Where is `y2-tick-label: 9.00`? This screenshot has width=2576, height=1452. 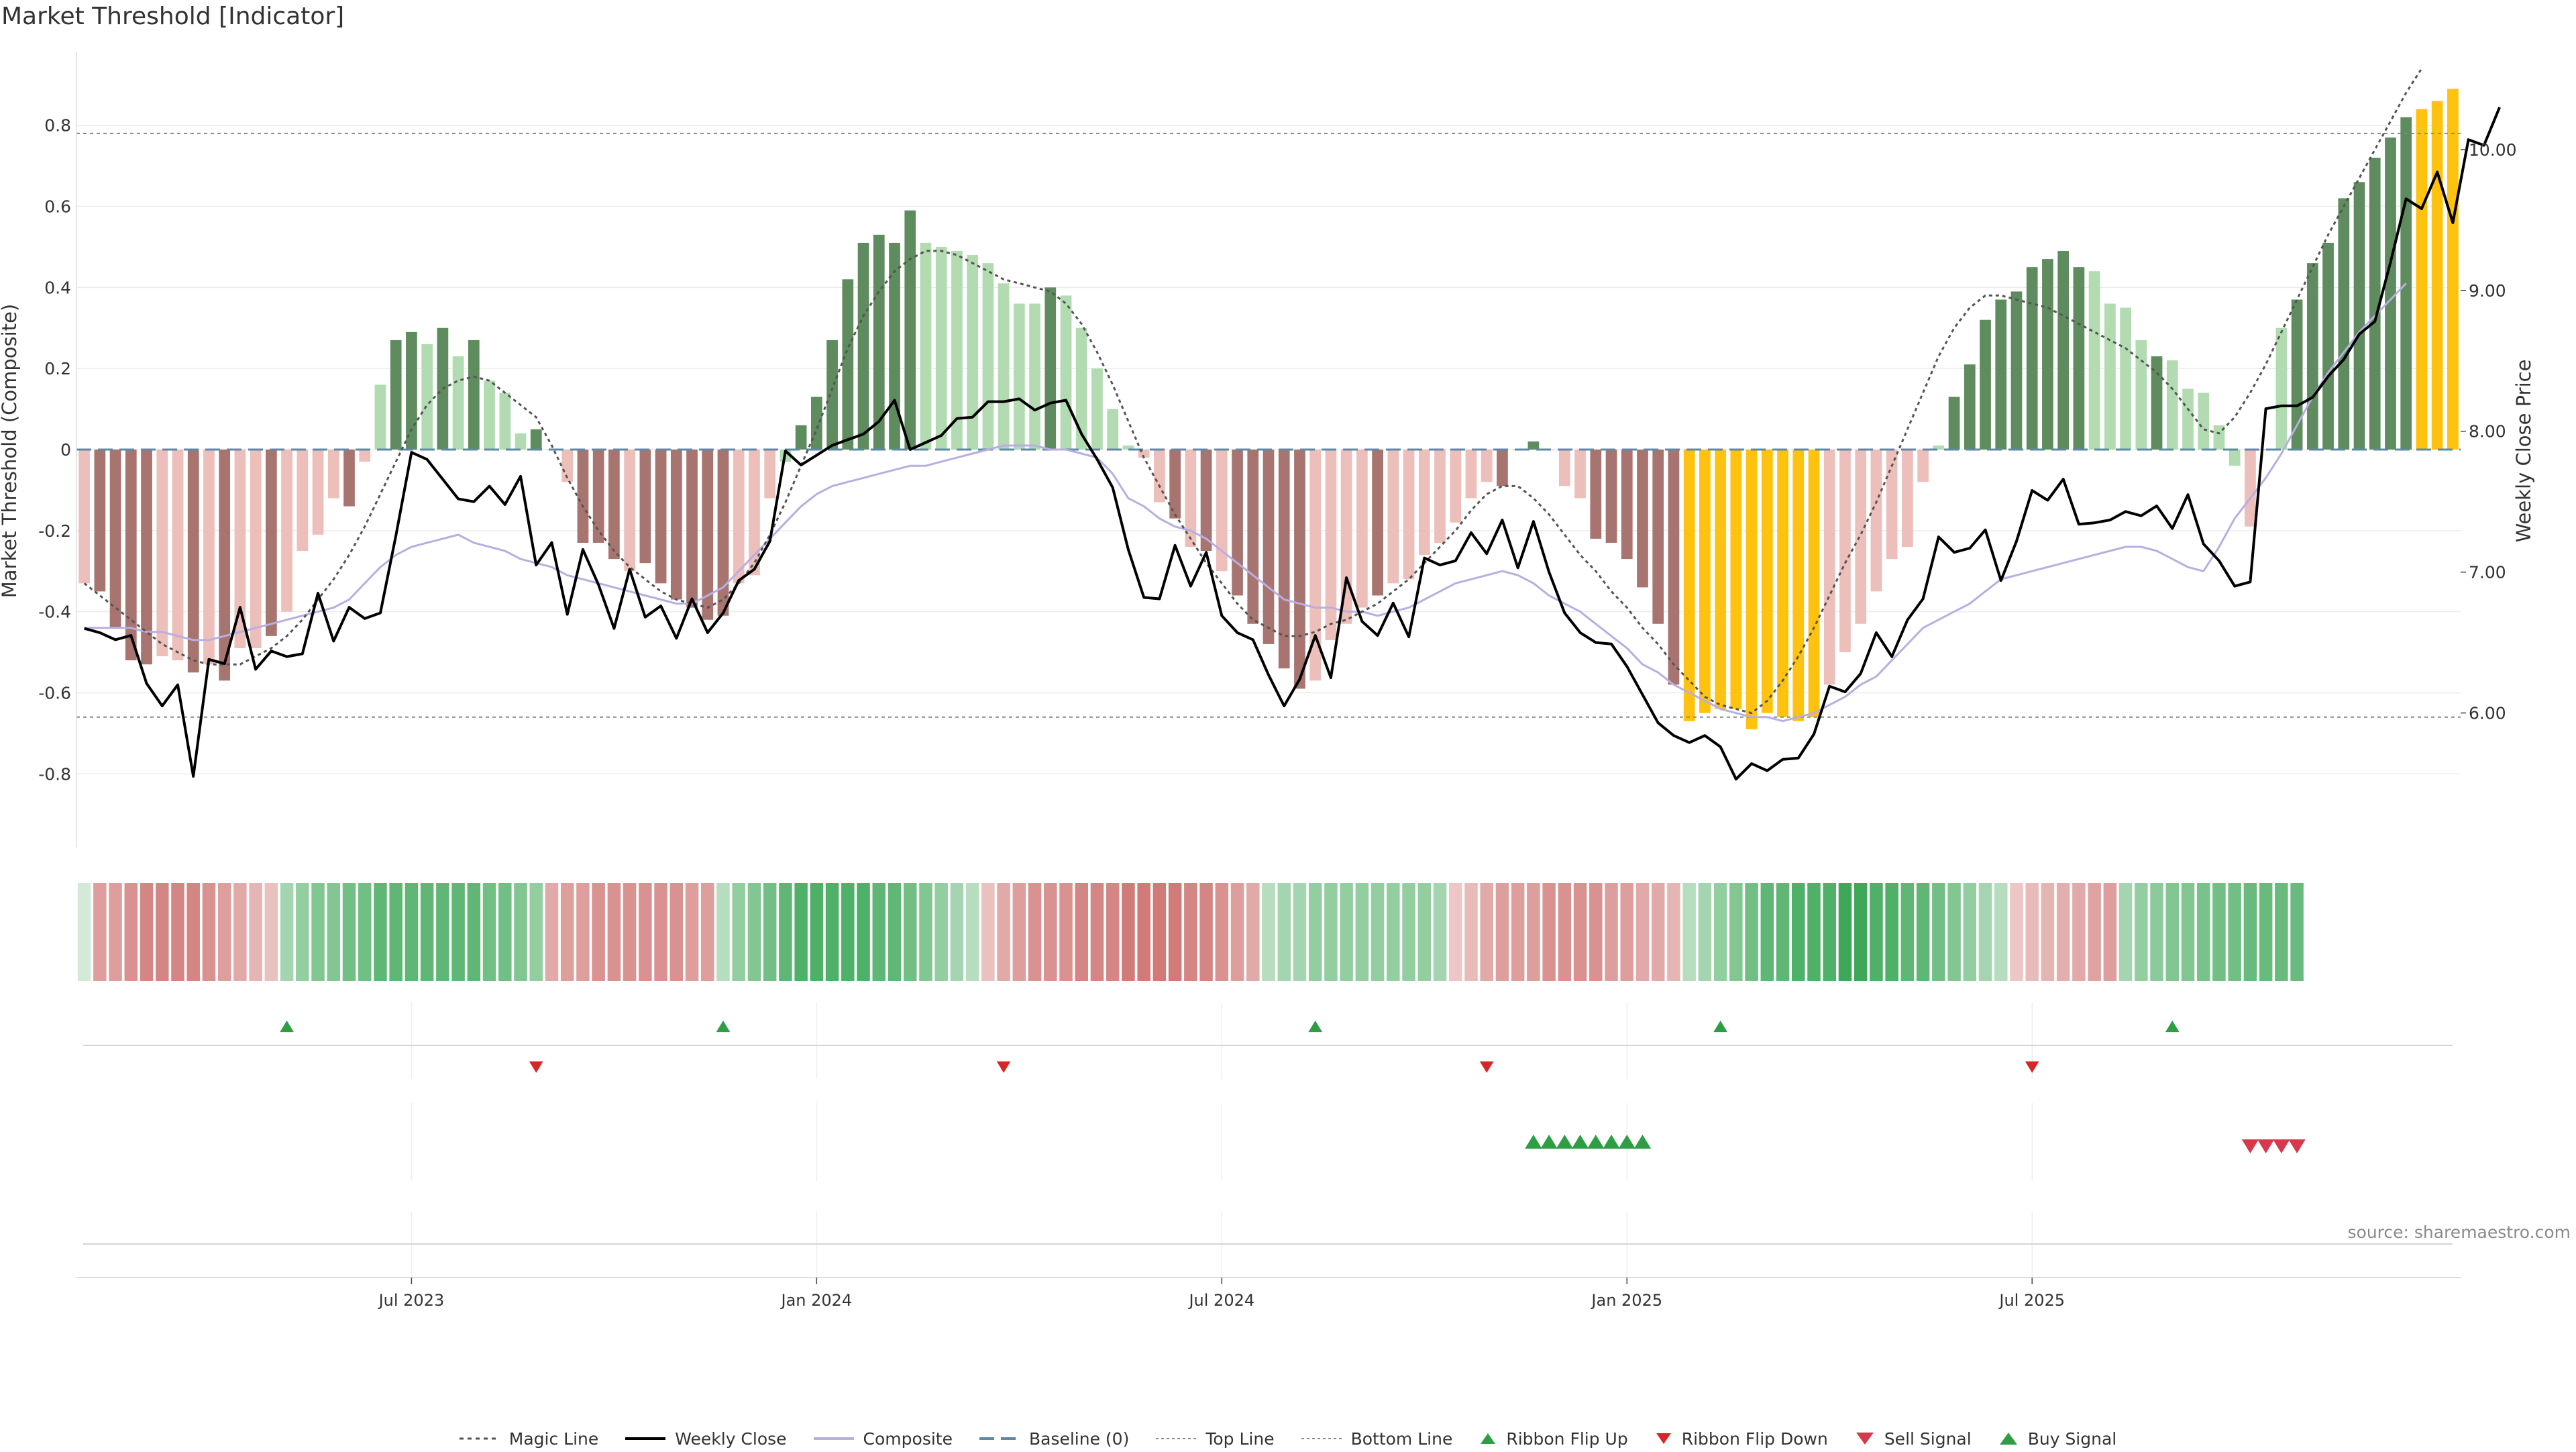 y2-tick-label: 9.00 is located at coordinates (2487, 291).